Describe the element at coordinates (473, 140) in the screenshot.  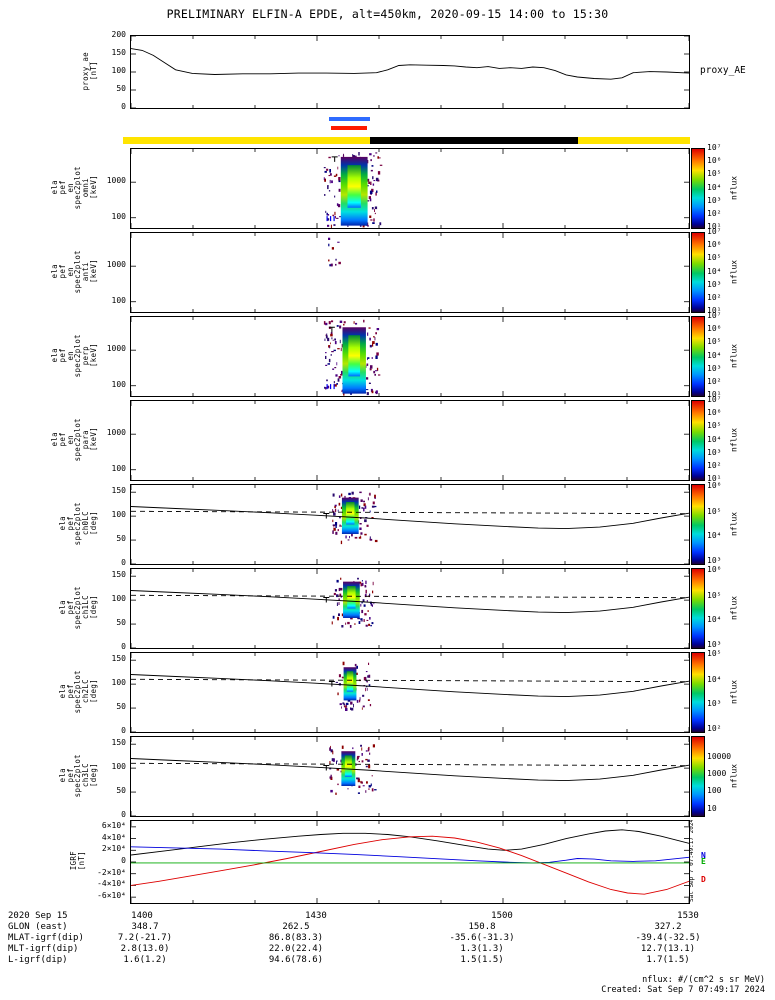
I see `top-bar-segment-black` at that location.